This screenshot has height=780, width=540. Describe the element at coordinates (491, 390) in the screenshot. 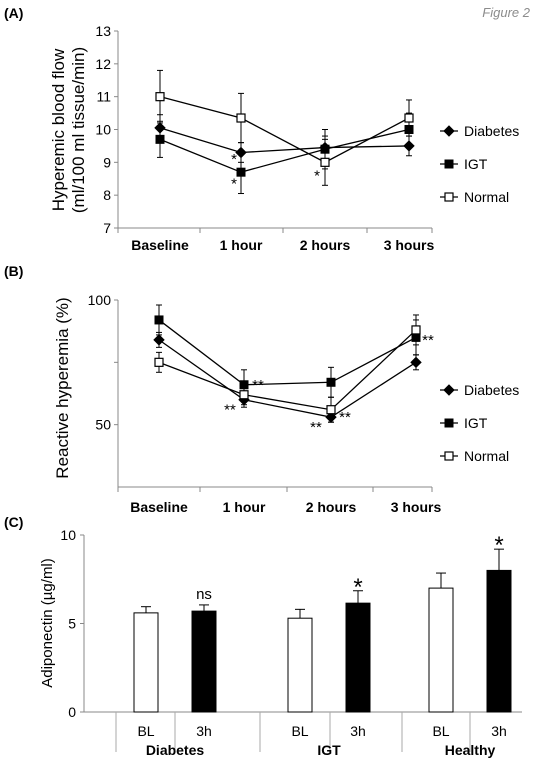

I see `panel-b-legend-label: Diabetes` at that location.